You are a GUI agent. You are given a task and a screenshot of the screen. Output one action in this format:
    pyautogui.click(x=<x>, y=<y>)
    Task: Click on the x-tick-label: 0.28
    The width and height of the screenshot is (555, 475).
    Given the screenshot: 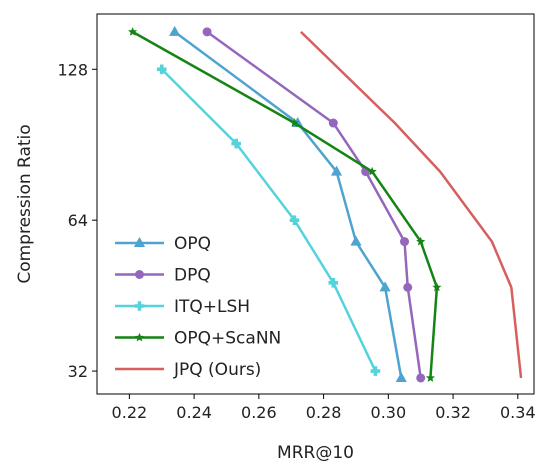 What is the action you would take?
    pyautogui.click(x=324, y=412)
    